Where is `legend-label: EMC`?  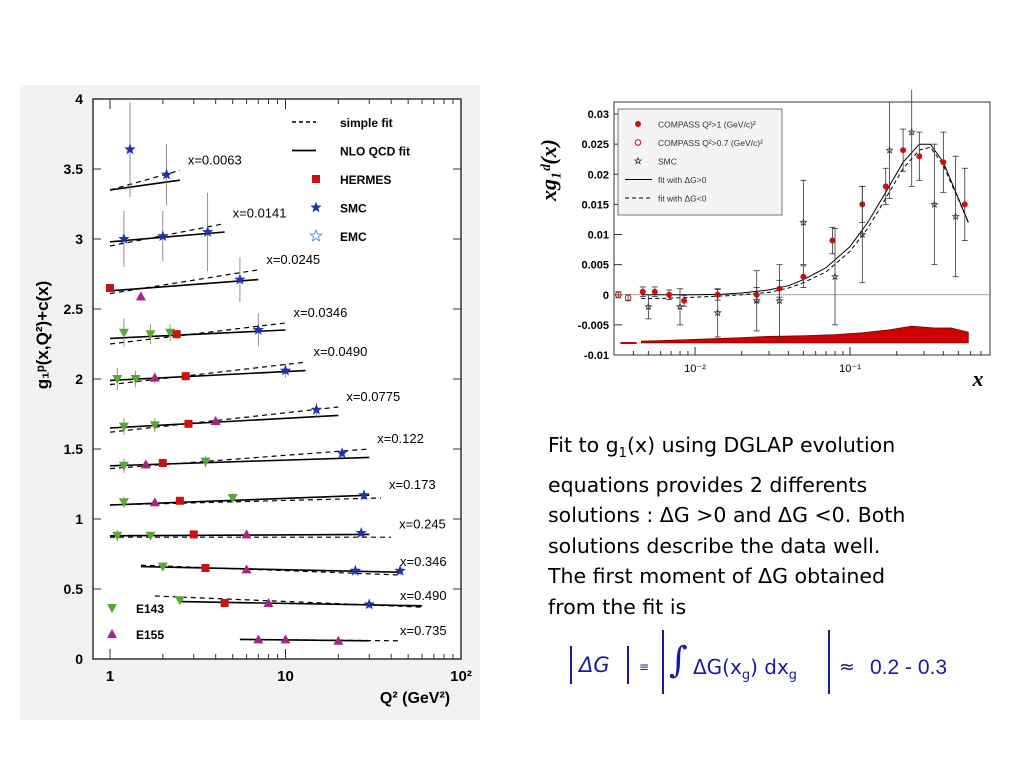
legend-label: EMC is located at coordinates (353, 237).